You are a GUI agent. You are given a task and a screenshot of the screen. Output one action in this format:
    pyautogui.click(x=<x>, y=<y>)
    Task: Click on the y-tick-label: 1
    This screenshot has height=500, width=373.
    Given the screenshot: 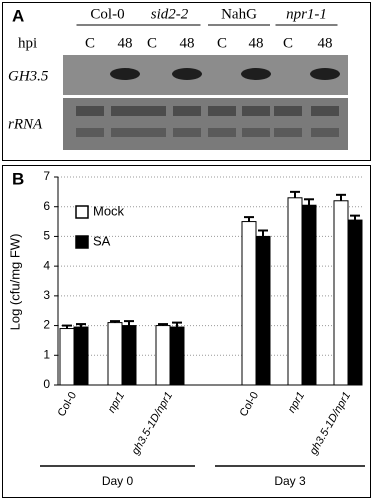 What is the action you would take?
    pyautogui.click(x=46, y=354)
    